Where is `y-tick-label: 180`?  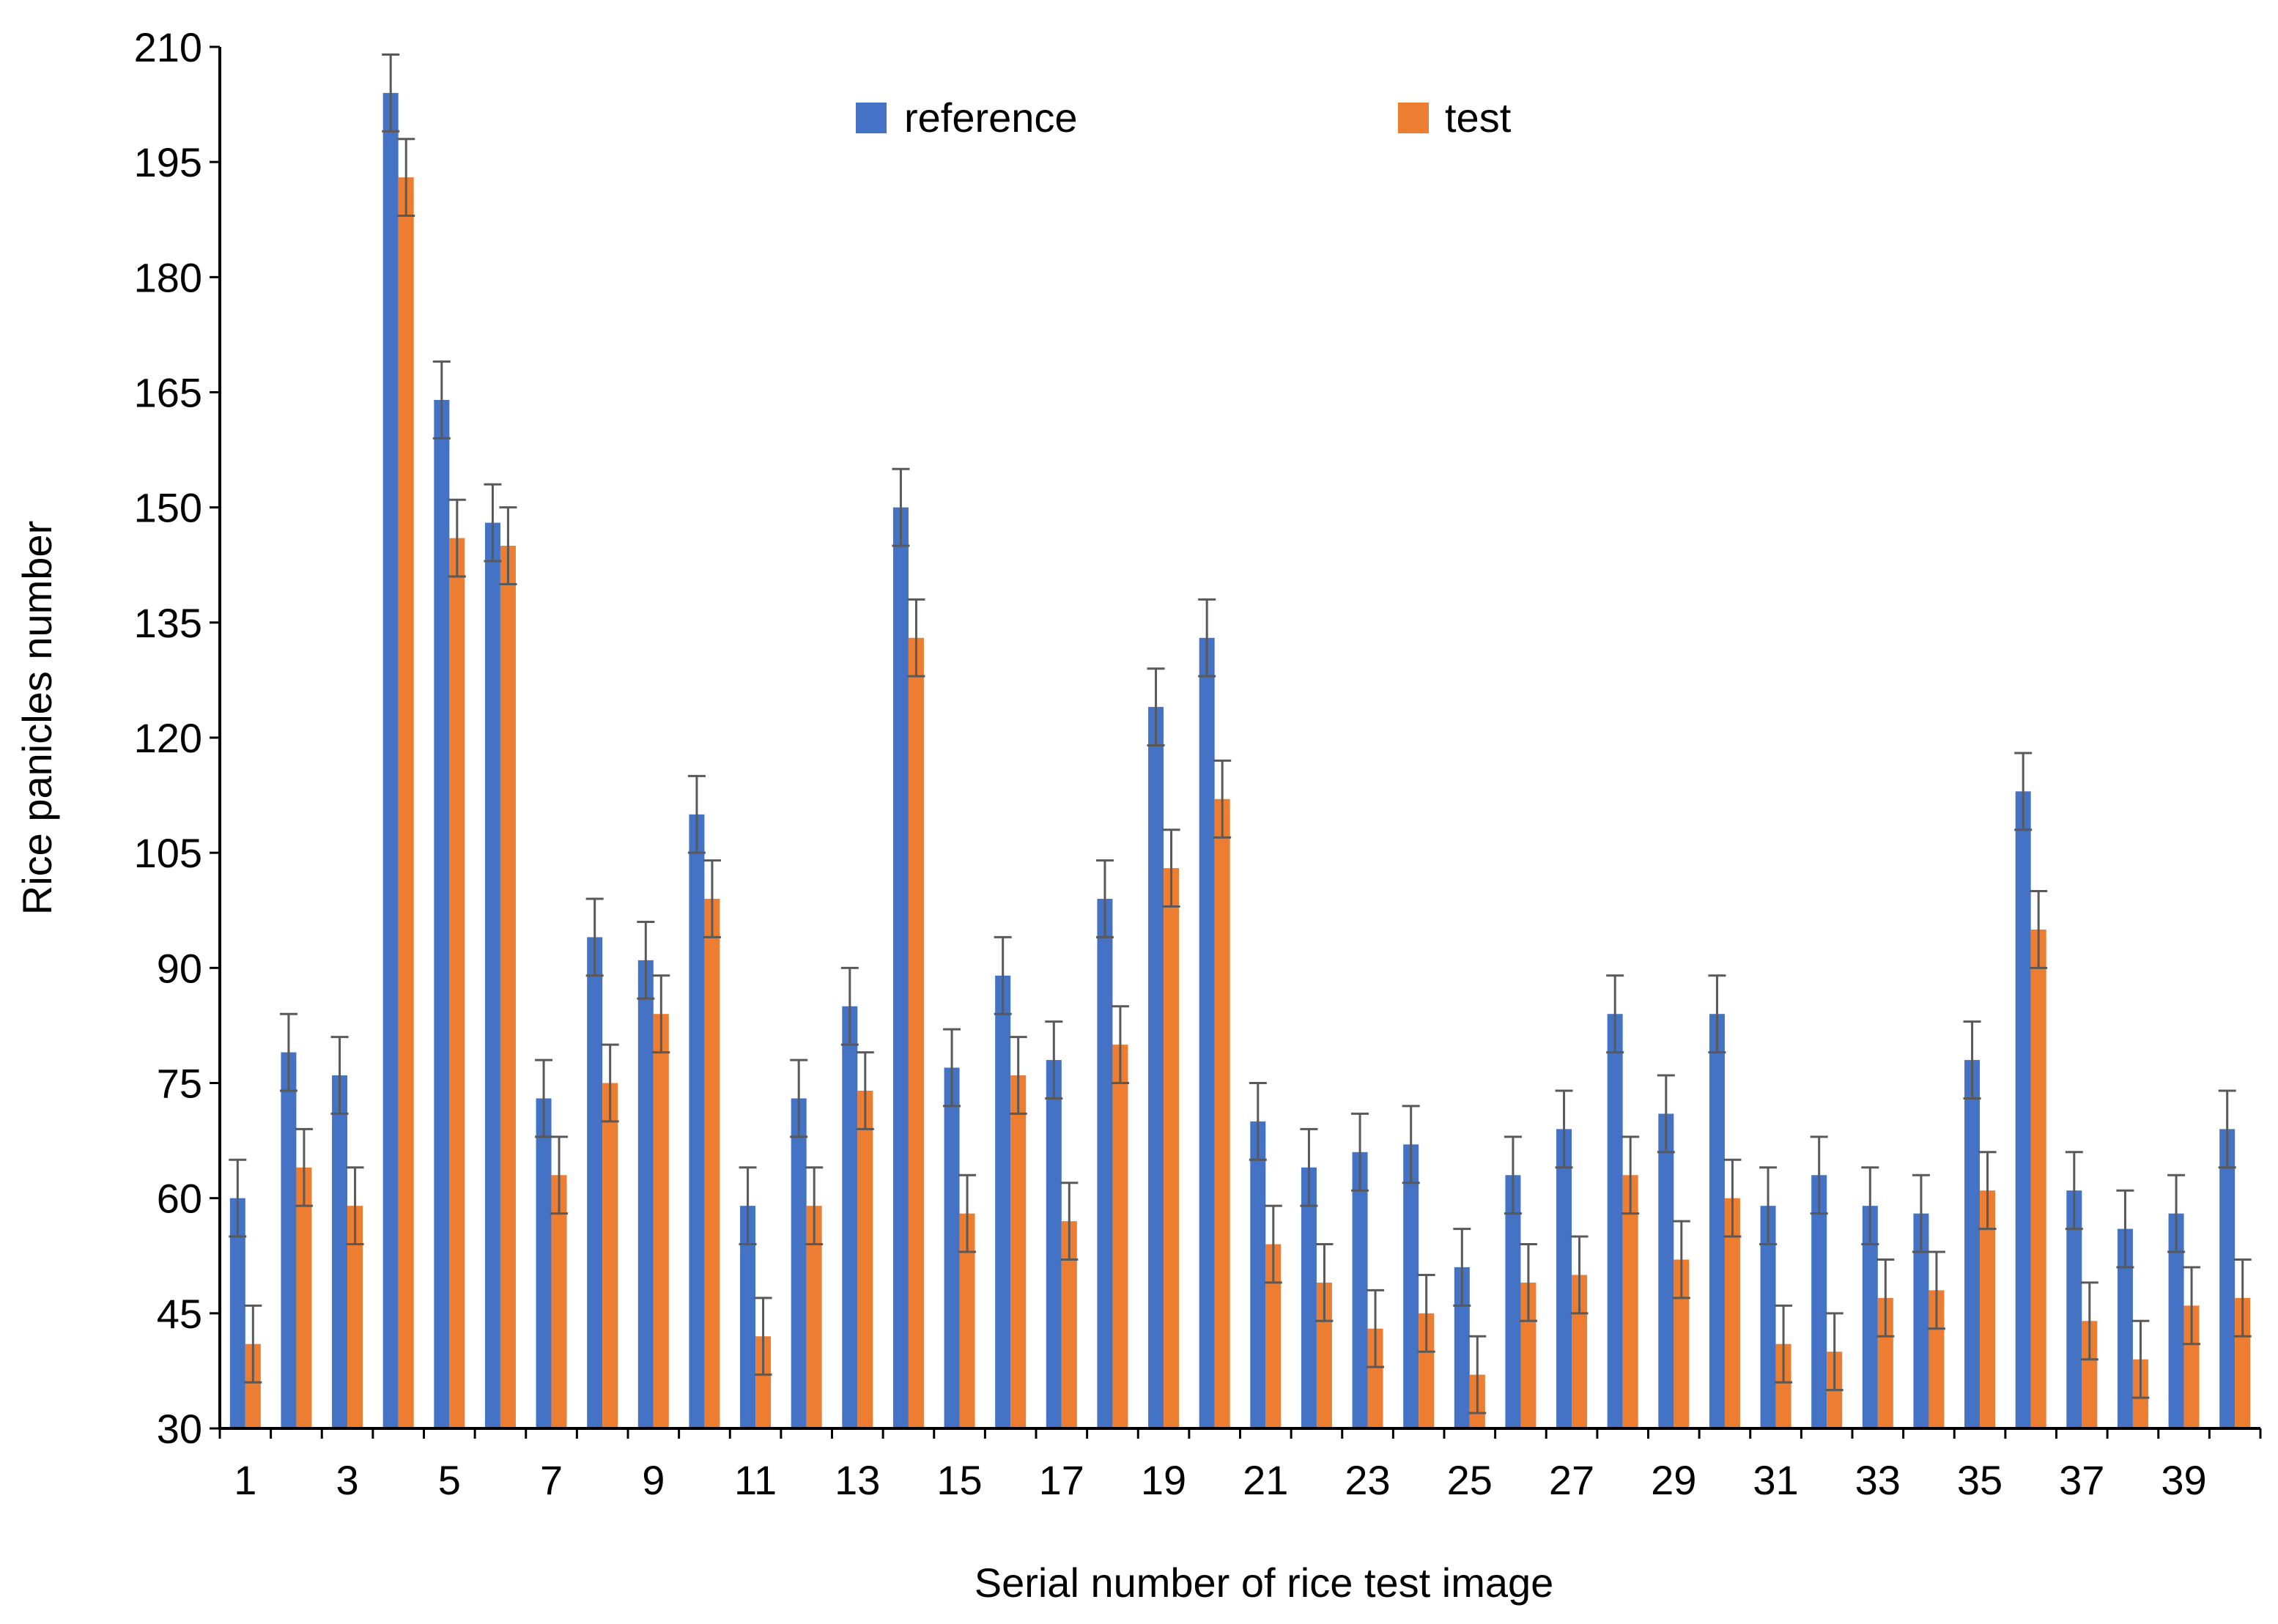
y-tick-label: 180 is located at coordinates (168, 277).